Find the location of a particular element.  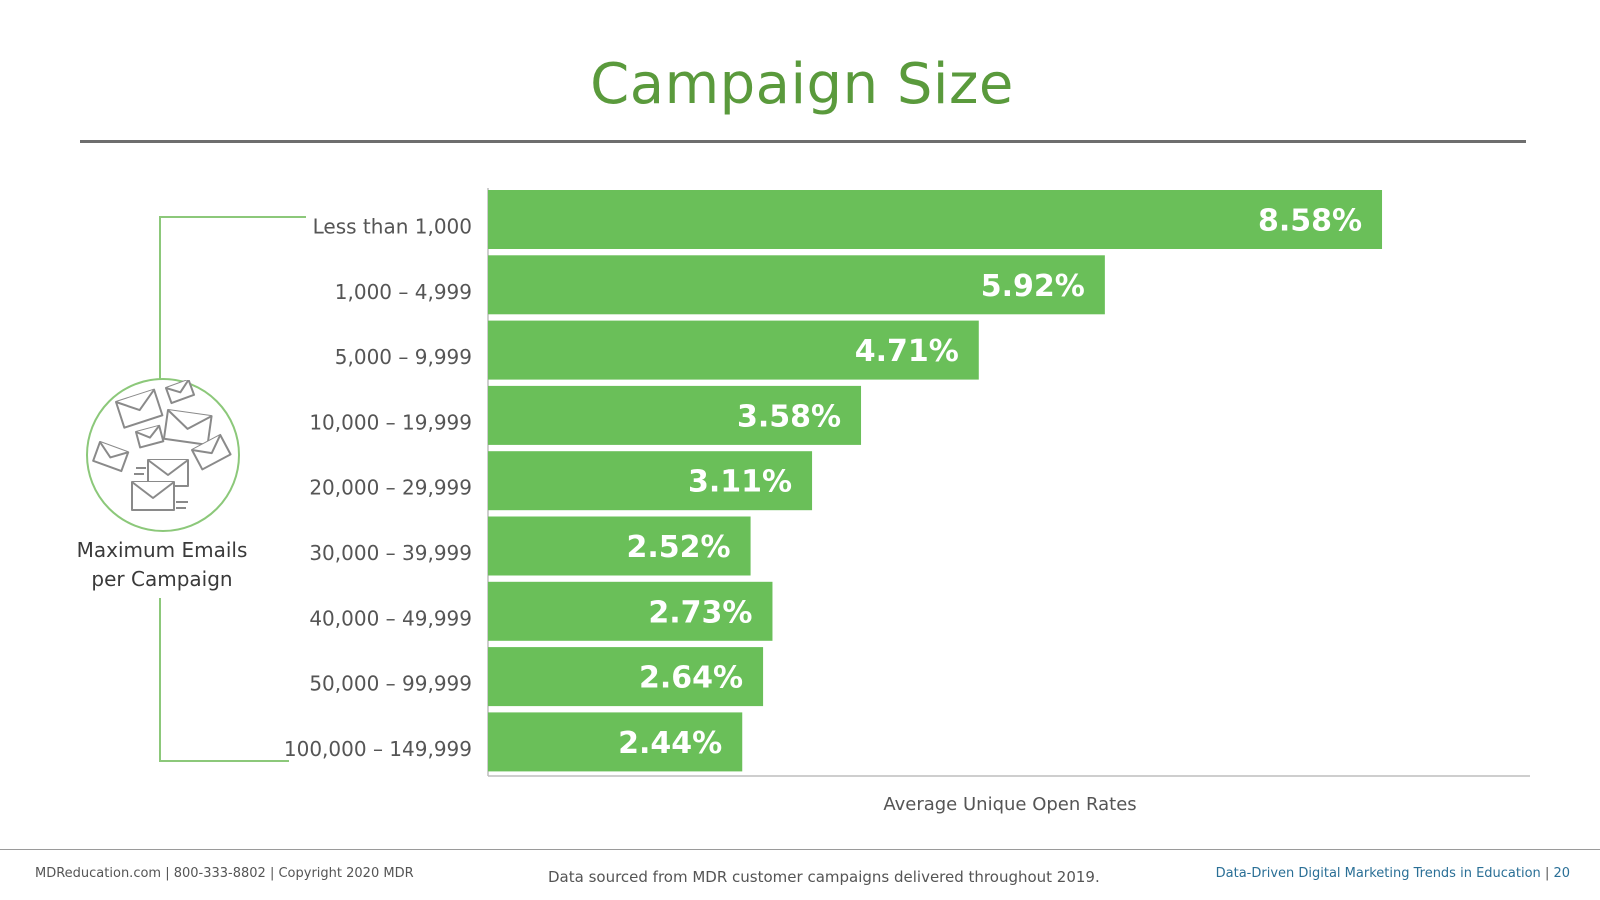

side-label-line-1: Maximum Emails is located at coordinates (162, 550).